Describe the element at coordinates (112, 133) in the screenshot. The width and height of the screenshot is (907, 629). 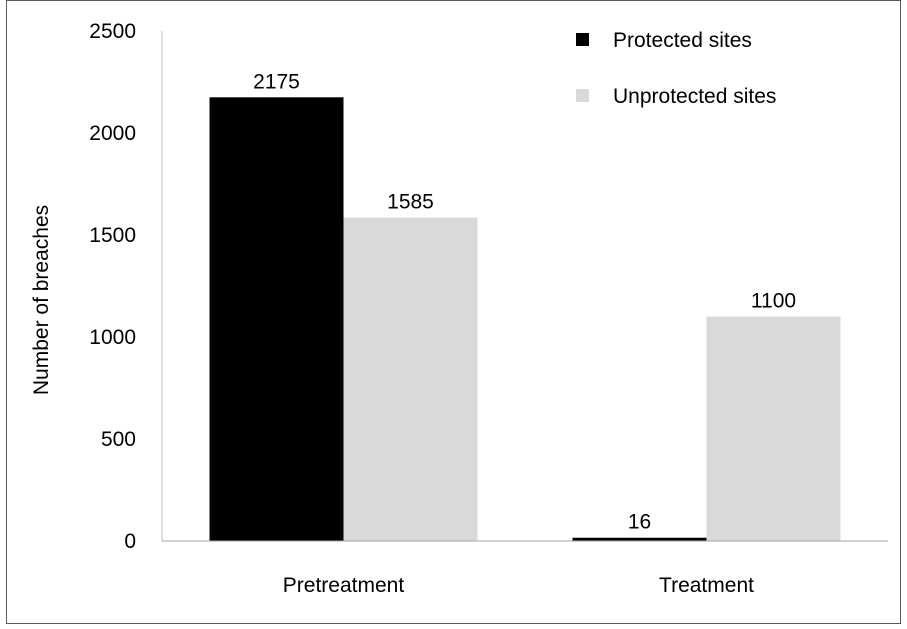
I see `y-tick-label: 2000` at that location.